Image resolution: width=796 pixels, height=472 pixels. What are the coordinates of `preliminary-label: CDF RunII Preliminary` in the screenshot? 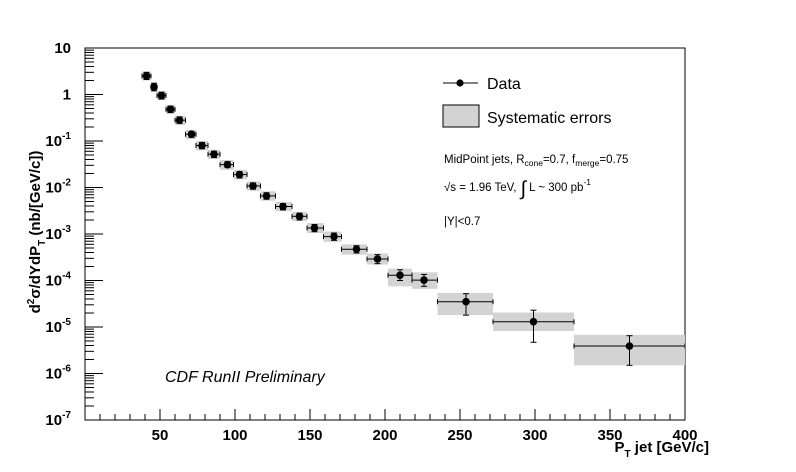 It's located at (245, 377).